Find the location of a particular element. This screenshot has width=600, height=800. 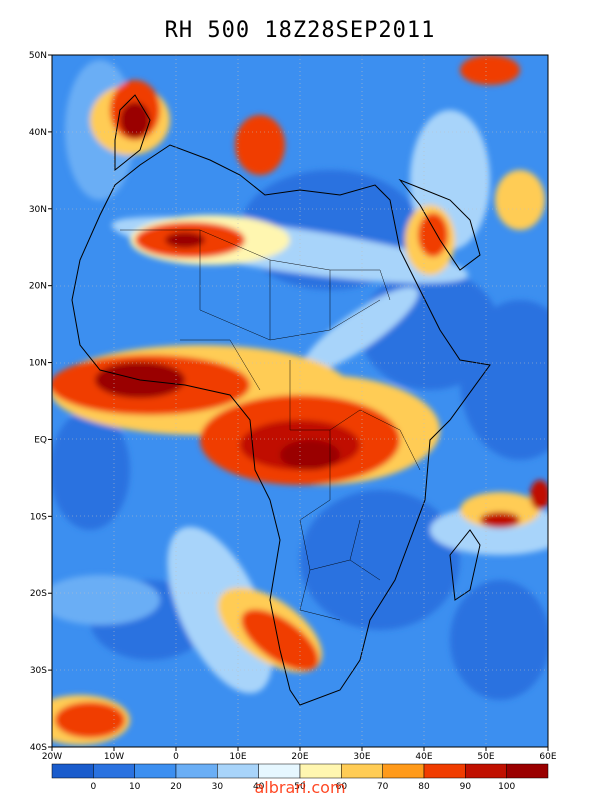

colorbar-label: 20 is located at coordinates (176, 787).